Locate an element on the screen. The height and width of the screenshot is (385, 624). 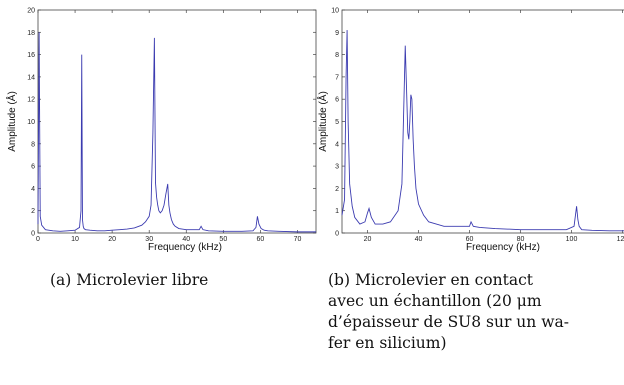
y-tick-label-1: 2 is located at coordinates (33, 211).